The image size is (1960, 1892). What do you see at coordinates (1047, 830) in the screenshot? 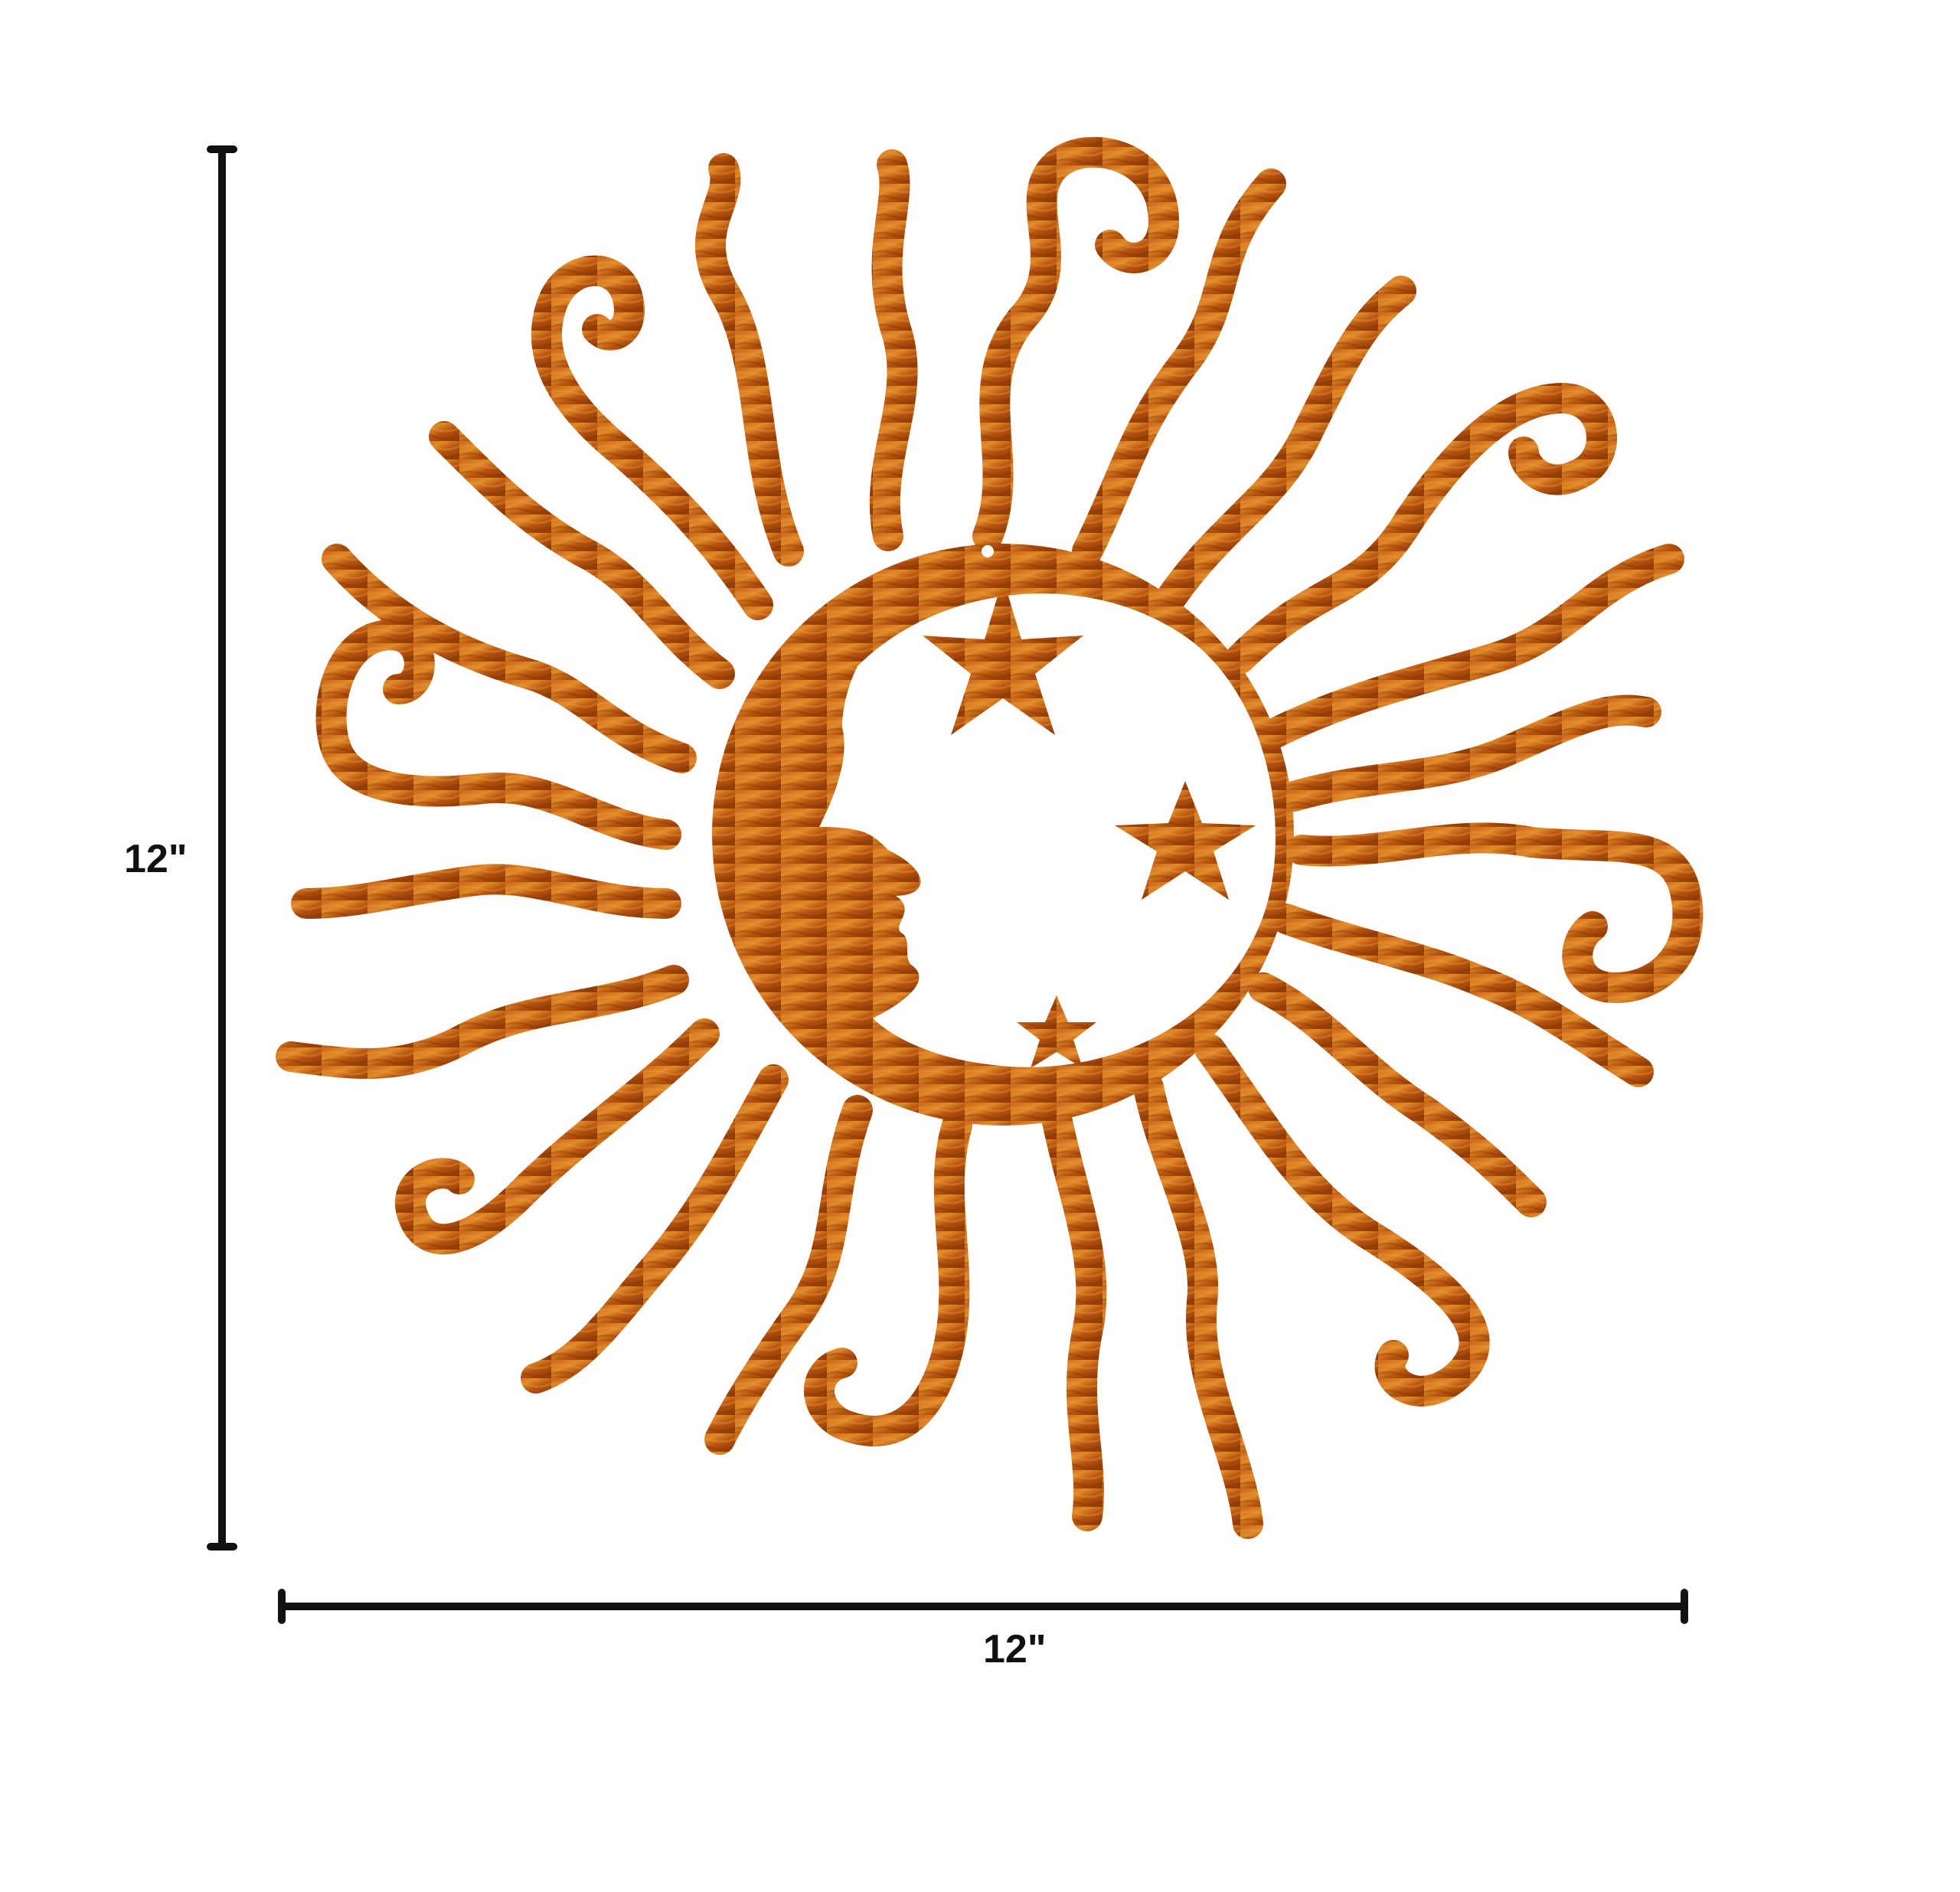
I see `face-cutout` at bounding box center [1047, 830].